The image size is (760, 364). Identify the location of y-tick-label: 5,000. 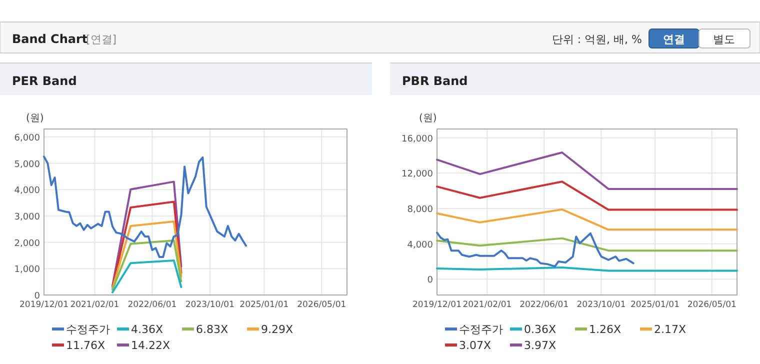
(27, 165).